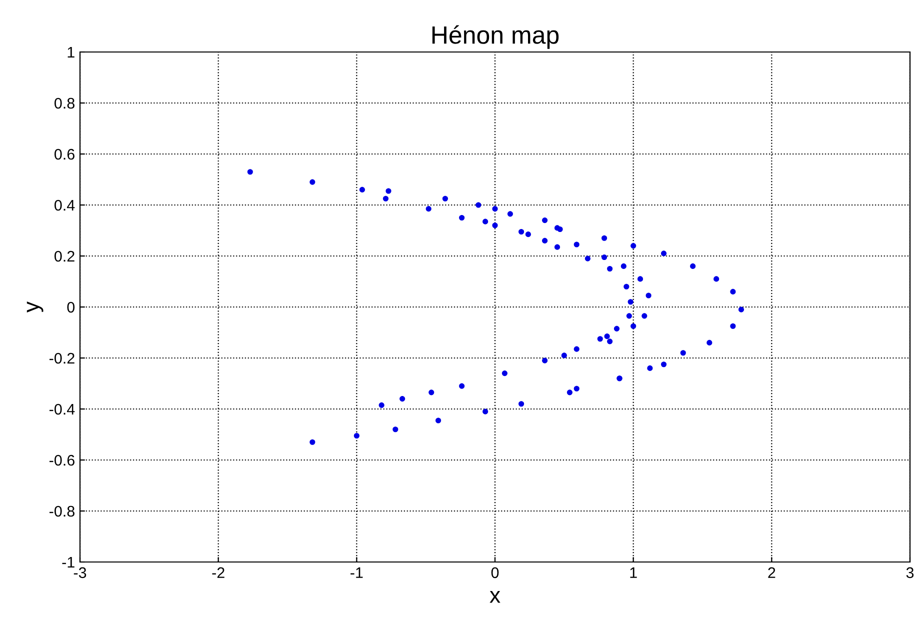  I want to click on x-tick-label: 1, so click(633, 572).